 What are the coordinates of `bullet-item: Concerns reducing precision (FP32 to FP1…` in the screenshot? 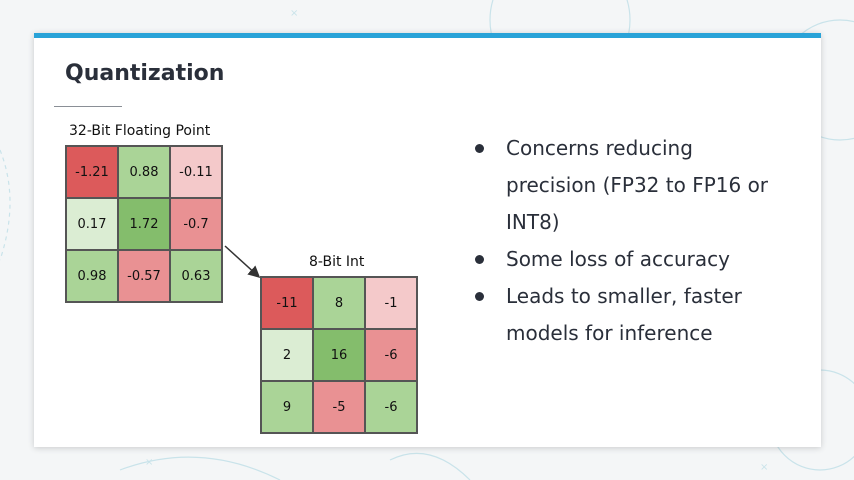 It's located at (627, 185).